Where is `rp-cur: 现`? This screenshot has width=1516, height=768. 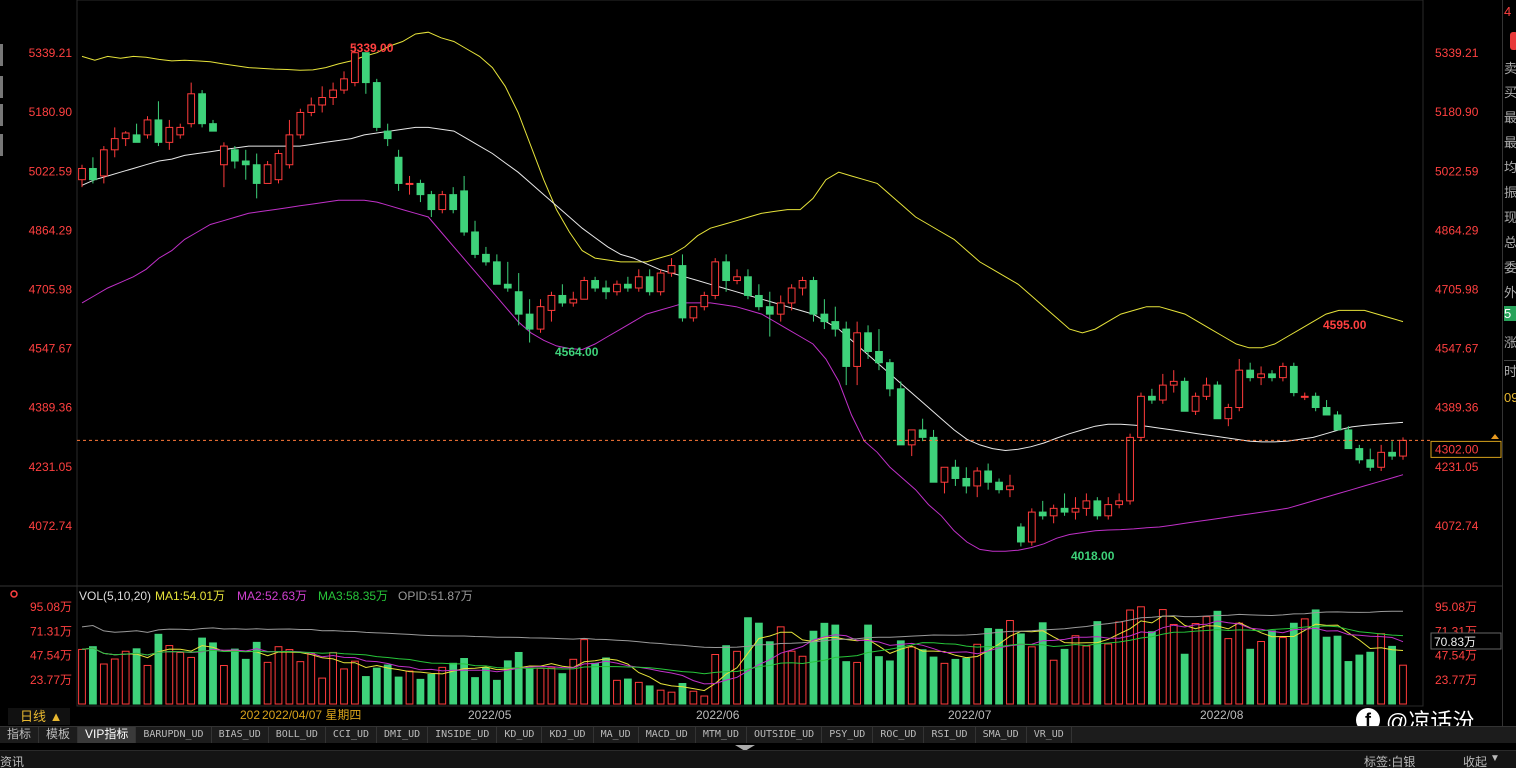 rp-cur: 现 is located at coordinates (1510, 217).